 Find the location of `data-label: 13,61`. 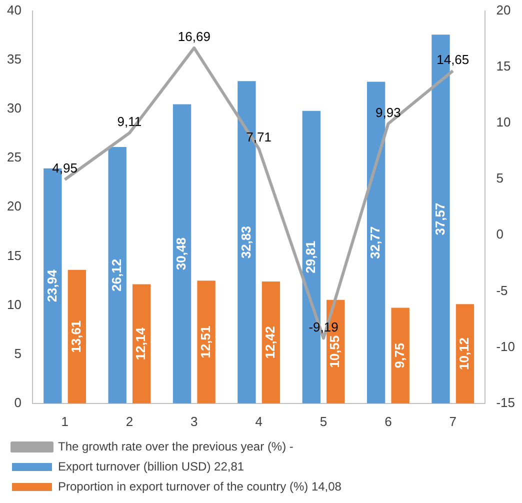

data-label: 13,61 is located at coordinates (76, 336).